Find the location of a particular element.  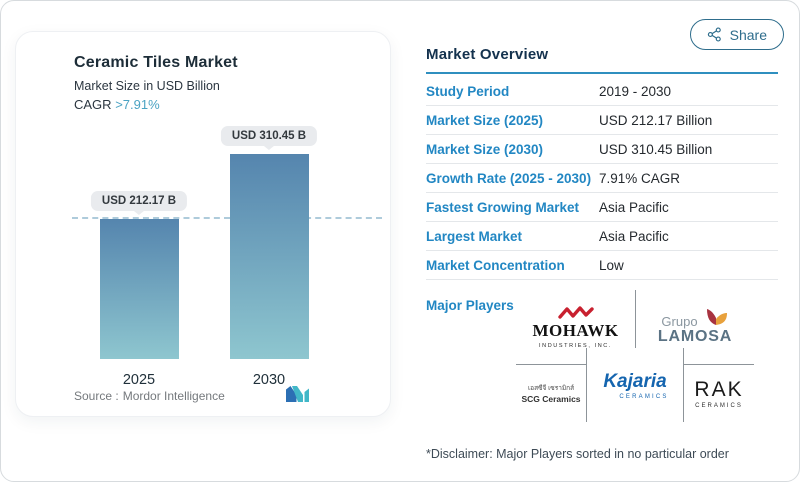

mohawk-sub: INDUSTRIES, INC. is located at coordinates (575, 345).